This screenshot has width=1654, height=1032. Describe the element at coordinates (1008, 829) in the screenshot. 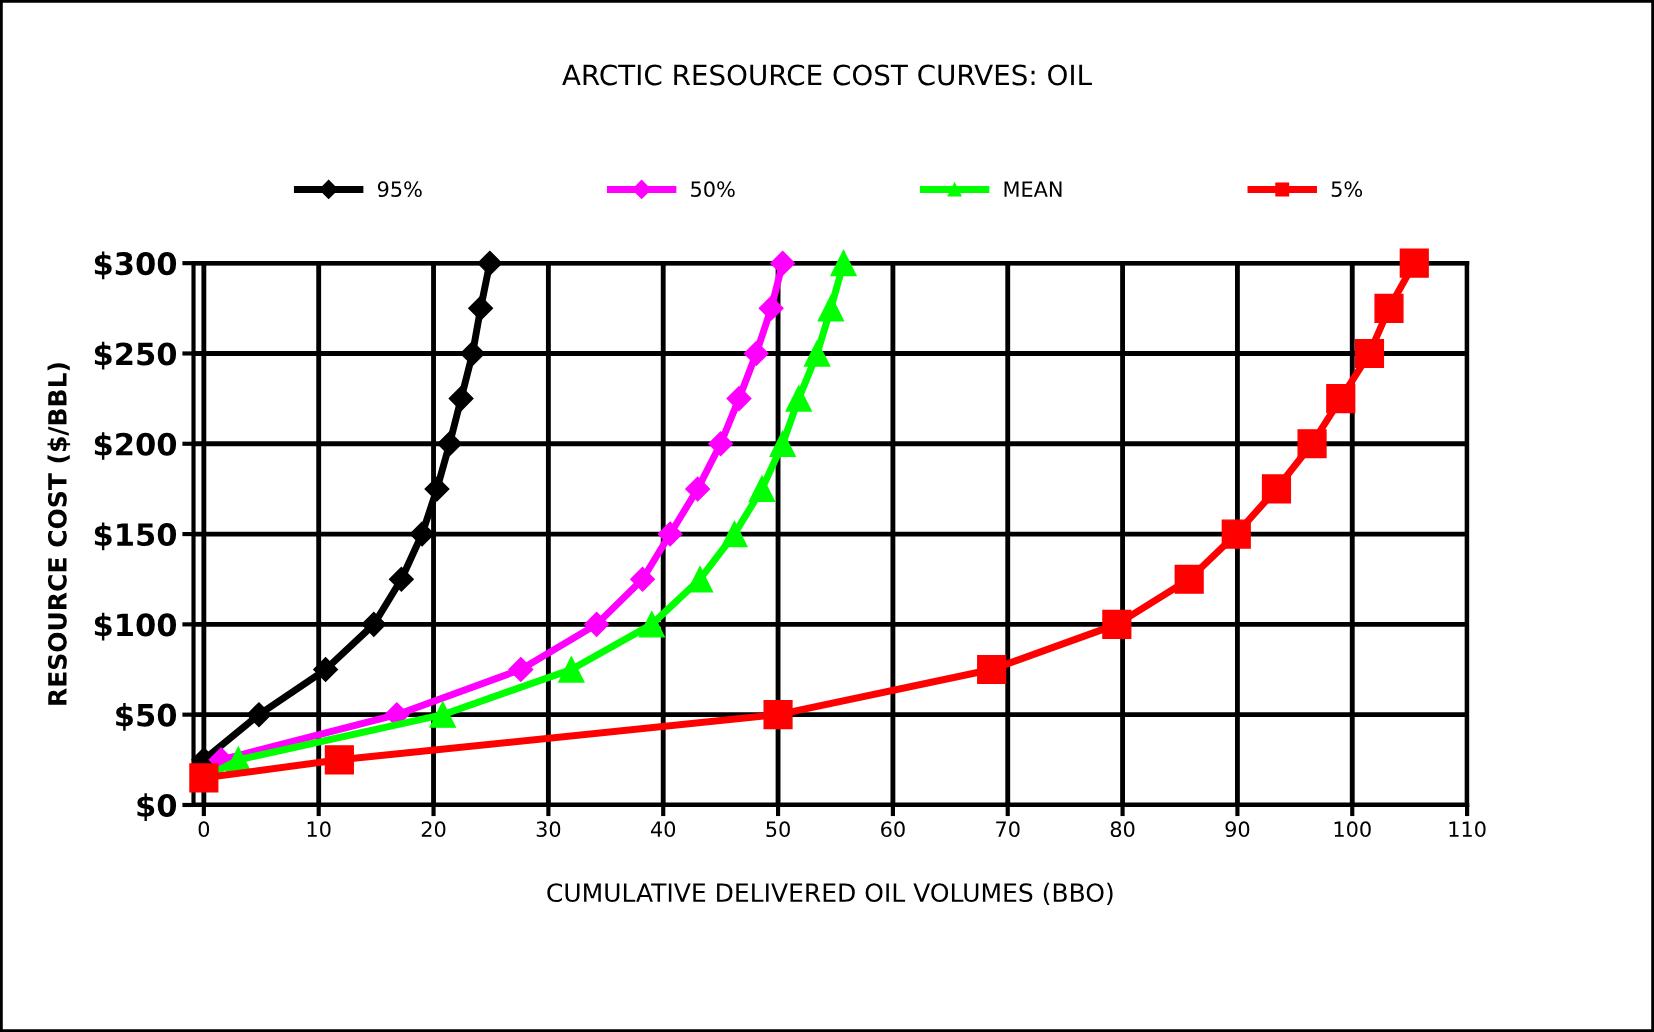

I see `x-tick-label: 70` at that location.